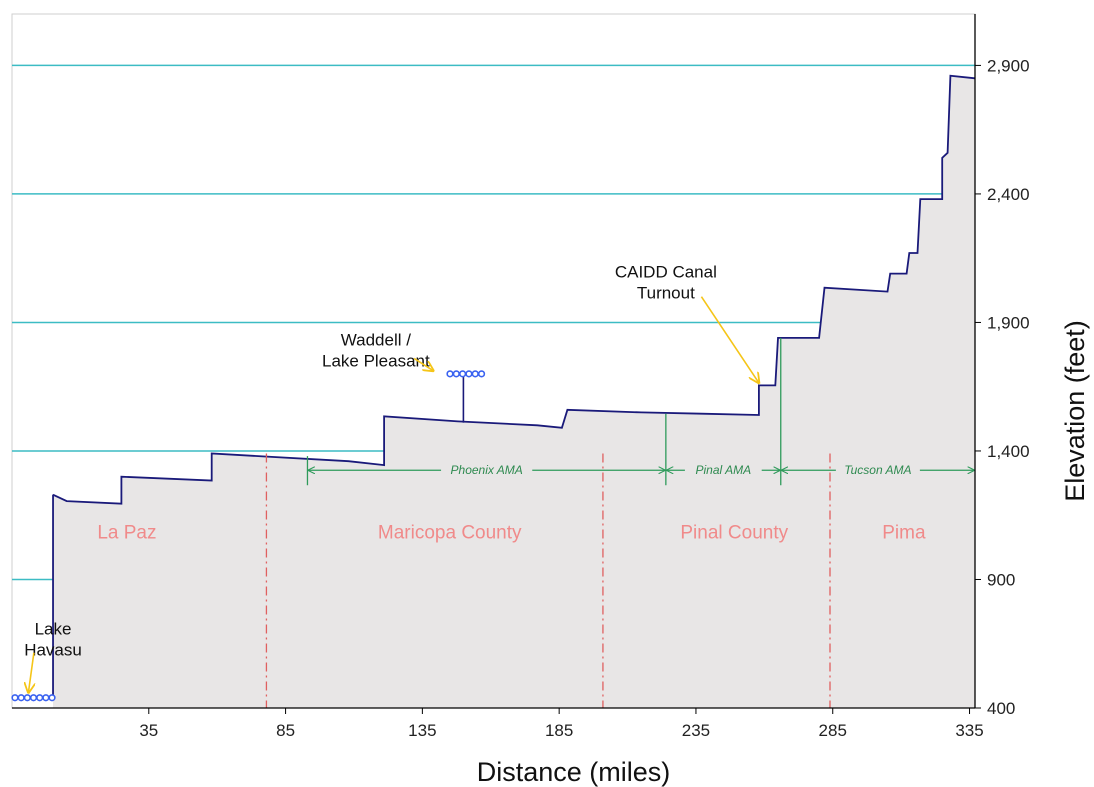 The image size is (1094, 787). Describe the element at coordinates (1008, 65) in the screenshot. I see `y-tick-label: 2,900` at that location.